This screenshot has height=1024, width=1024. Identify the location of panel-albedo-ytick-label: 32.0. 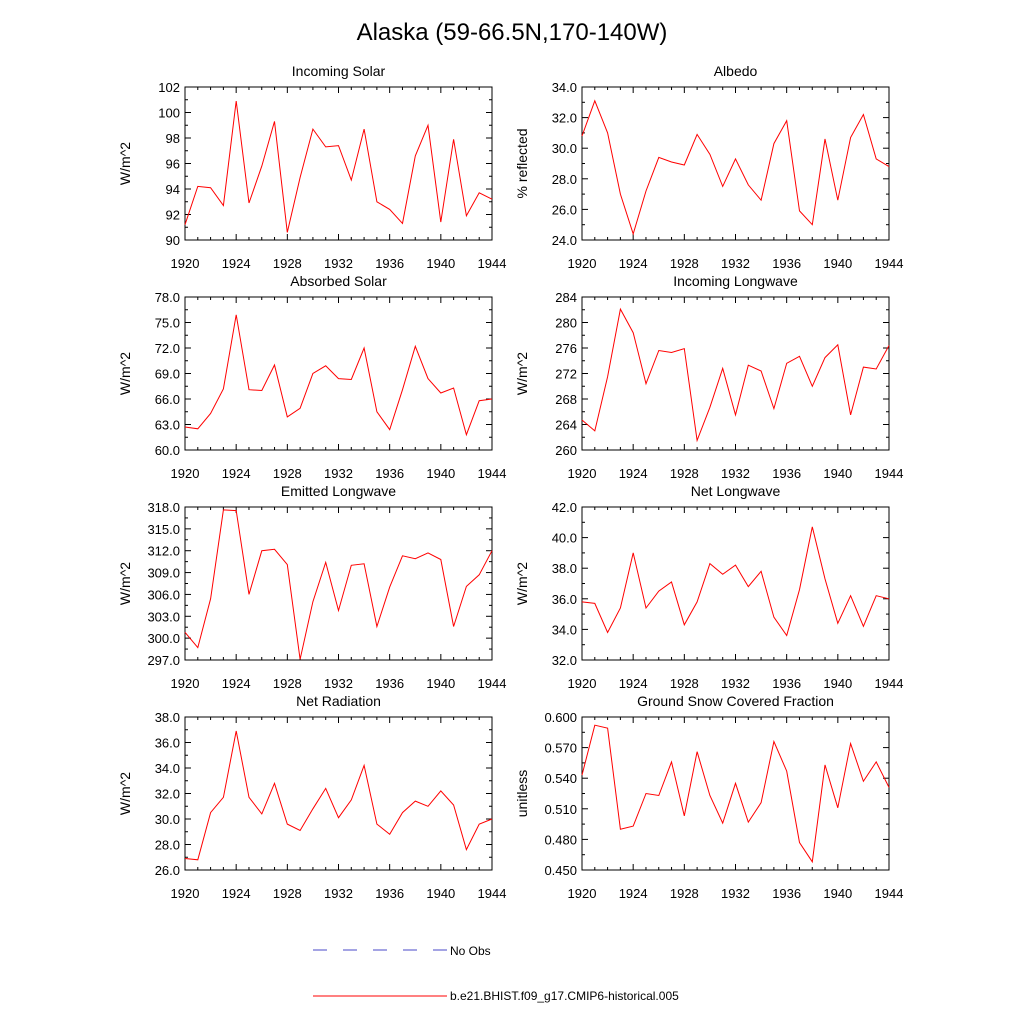
(564, 118).